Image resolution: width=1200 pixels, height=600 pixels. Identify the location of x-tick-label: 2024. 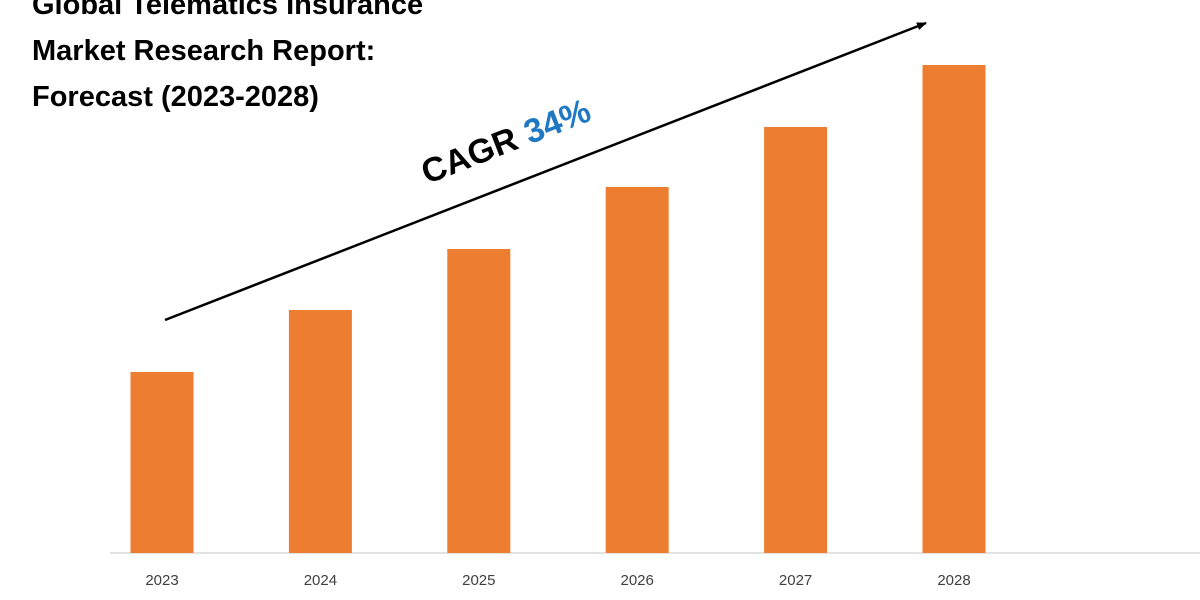
(320, 580).